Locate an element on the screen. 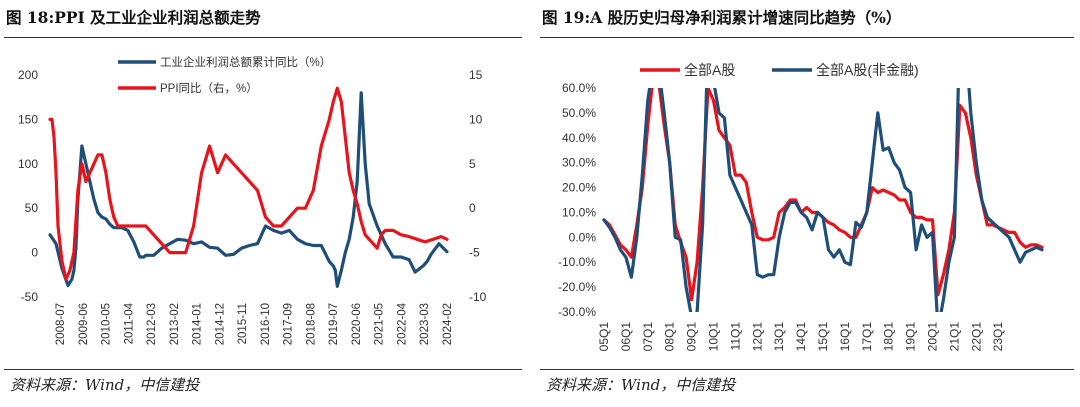  x-tick-label: 2011-04 is located at coordinates (129, 323).